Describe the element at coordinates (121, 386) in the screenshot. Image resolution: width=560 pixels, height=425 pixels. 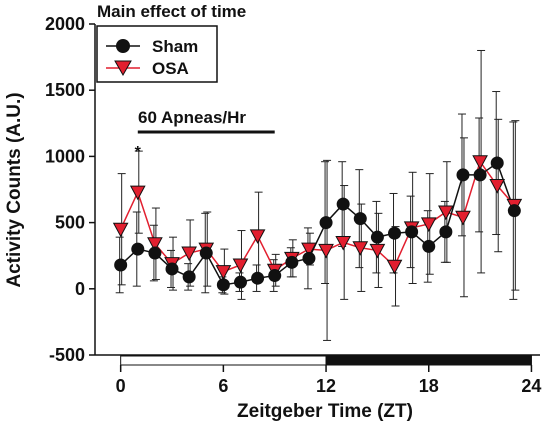
I see `x-tick-label: 0` at that location.